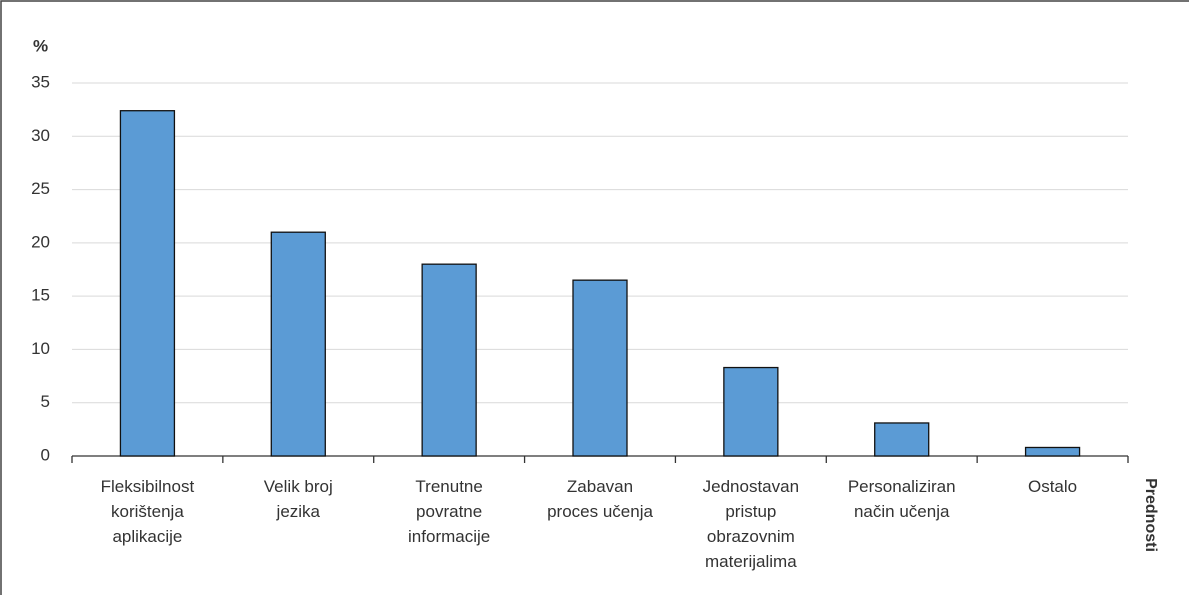 This screenshot has width=1189, height=595. Describe the element at coordinates (40, 188) in the screenshot. I see `y-tick-label: 25` at that location.